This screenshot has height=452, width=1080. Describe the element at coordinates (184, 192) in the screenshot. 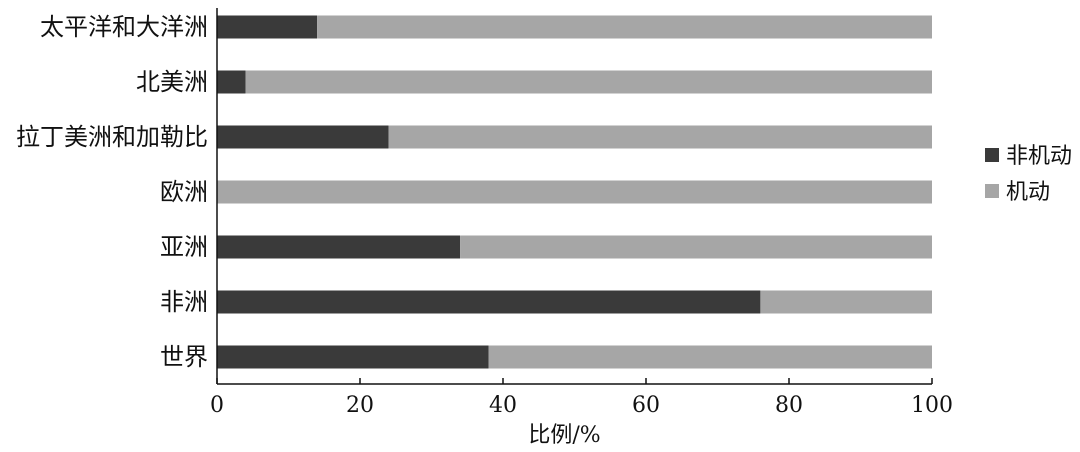

I see `category-label: 欧洲` at that location.